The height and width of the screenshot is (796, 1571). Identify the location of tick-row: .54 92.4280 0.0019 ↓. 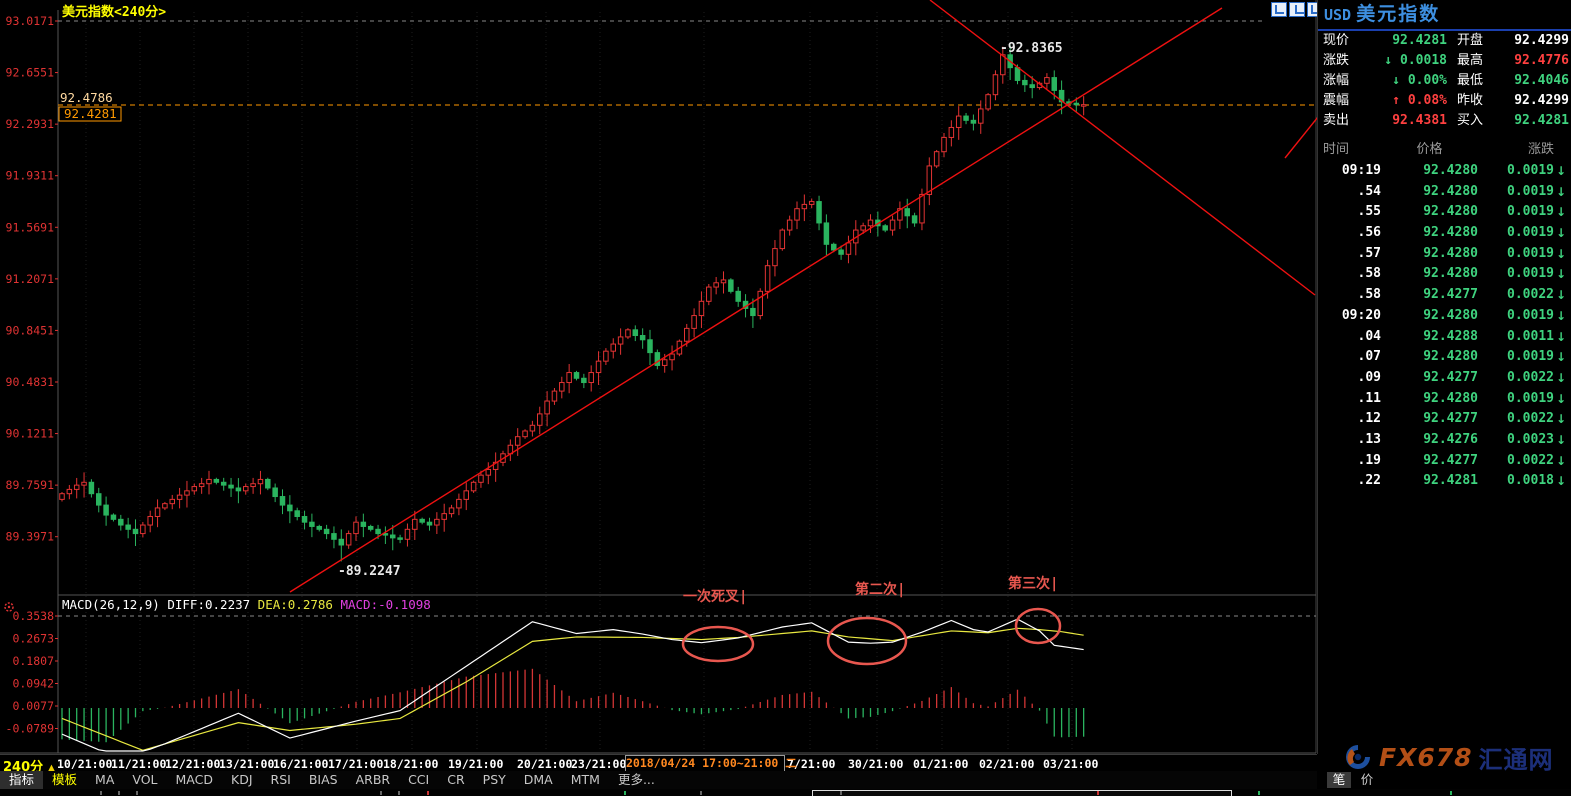
(1444, 192).